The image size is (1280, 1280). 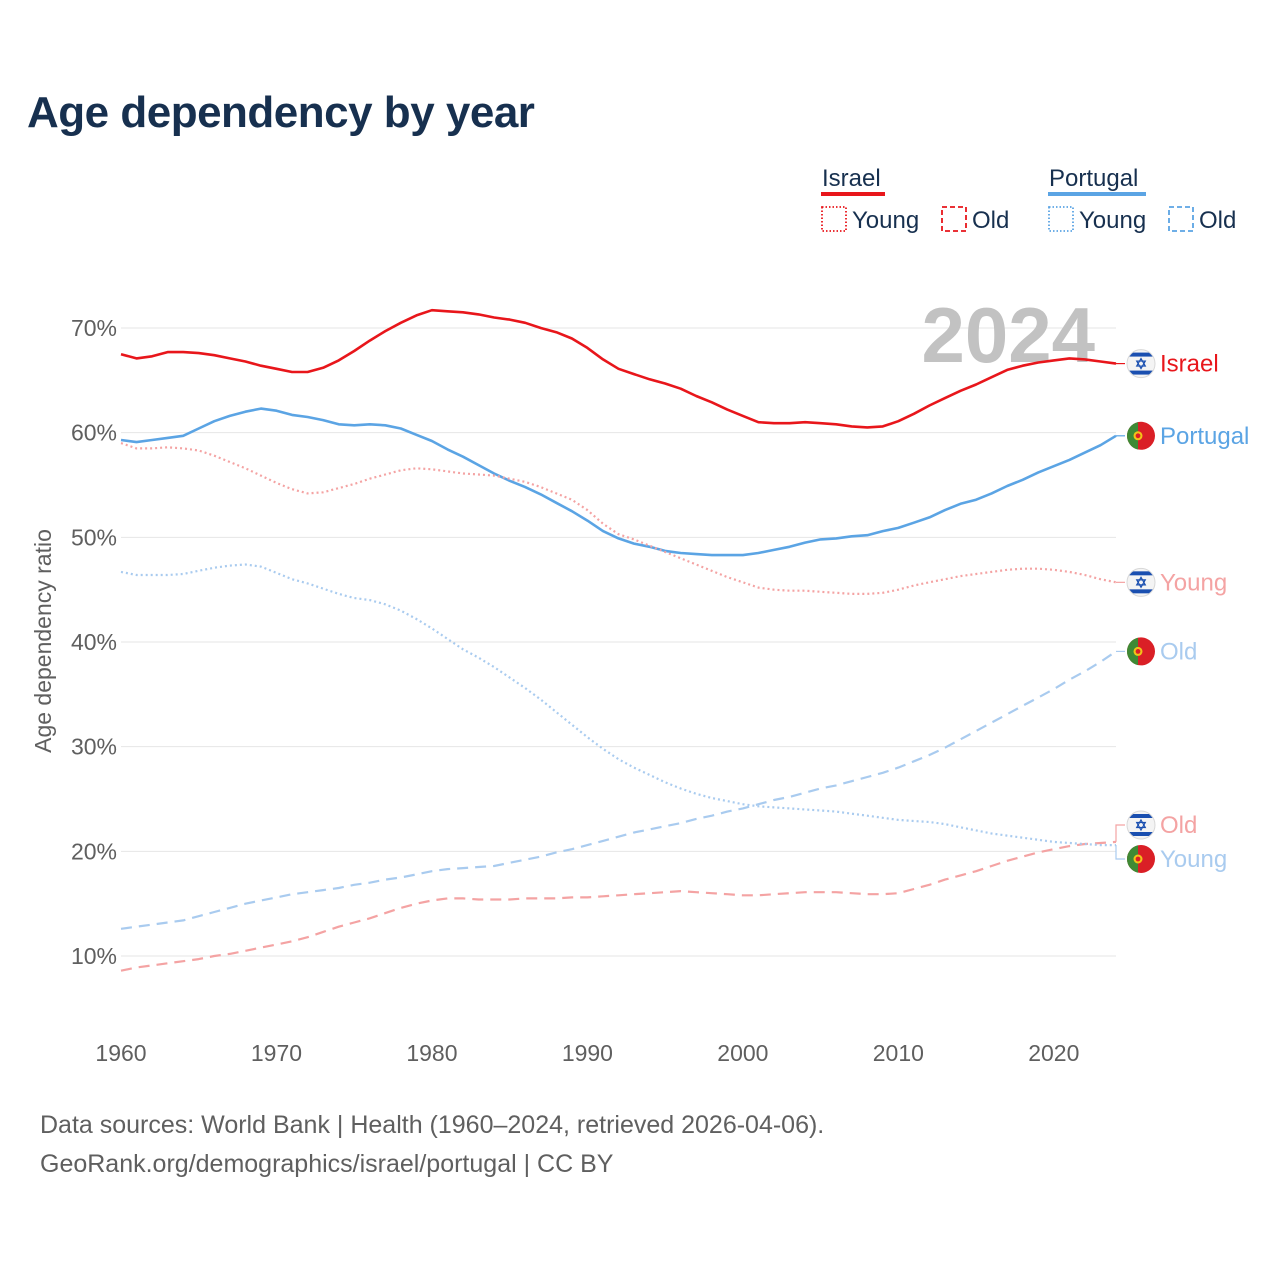 I want to click on chart-title: Age dependency by year, so click(x=281, y=112).